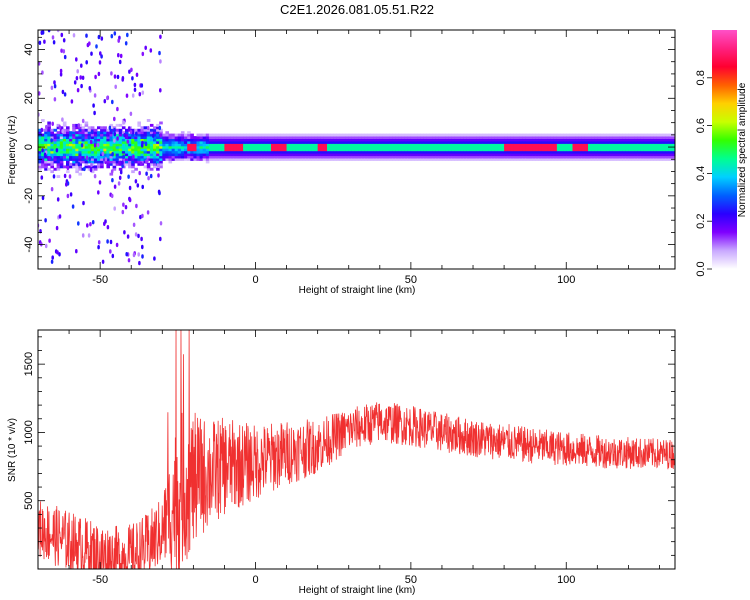 This screenshot has width=750, height=600. What do you see at coordinates (100, 280) in the screenshot?
I see `x-tick-label: -50` at bounding box center [100, 280].